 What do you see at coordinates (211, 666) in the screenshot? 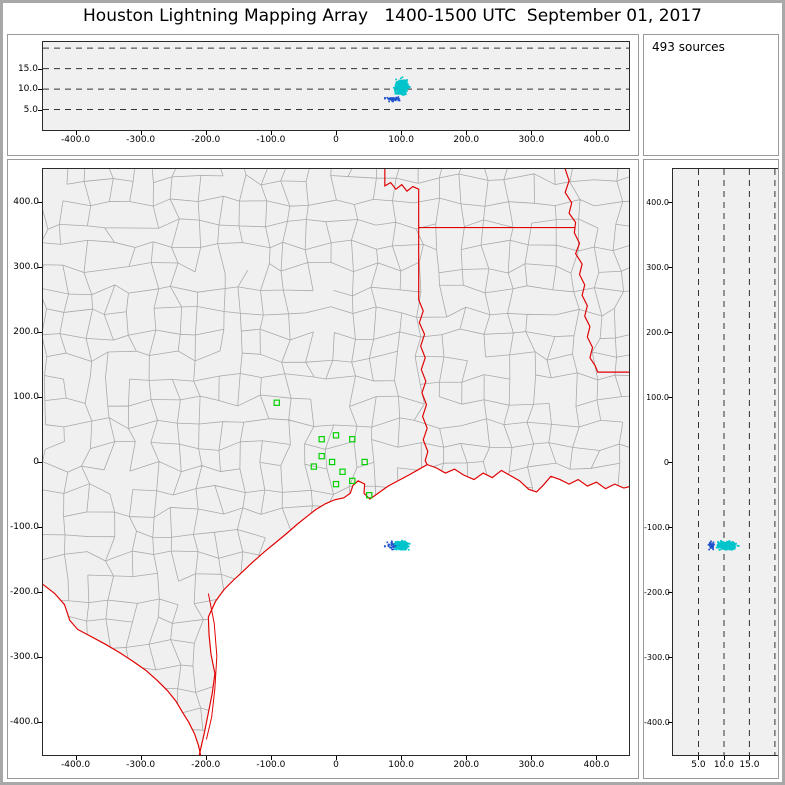
I see `barrier-island` at bounding box center [211, 666].